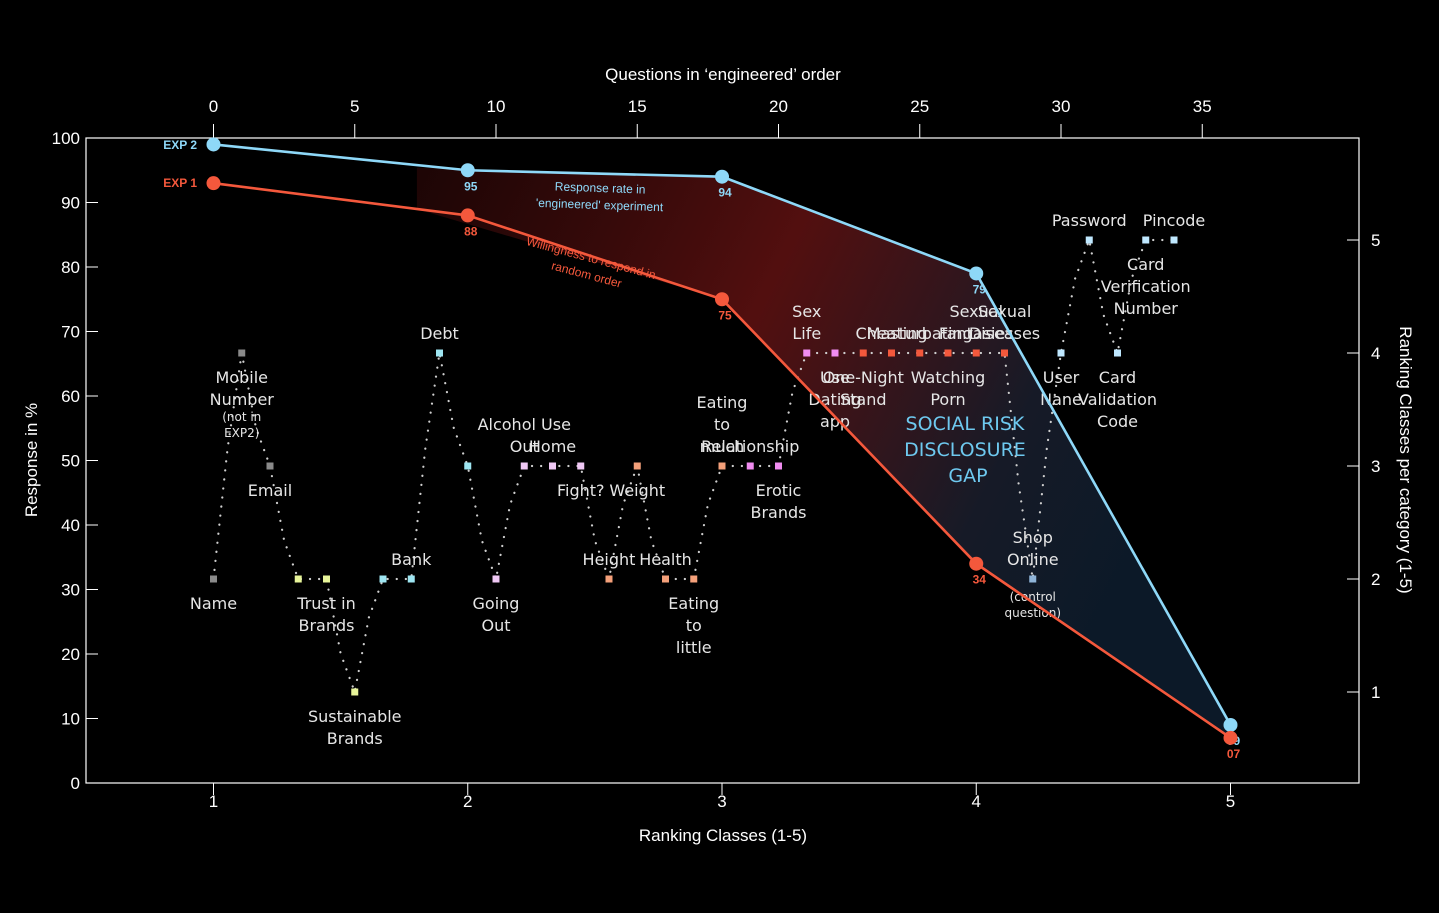  What do you see at coordinates (980, 580) in the screenshot?
I see `data-label: 34` at bounding box center [980, 580].